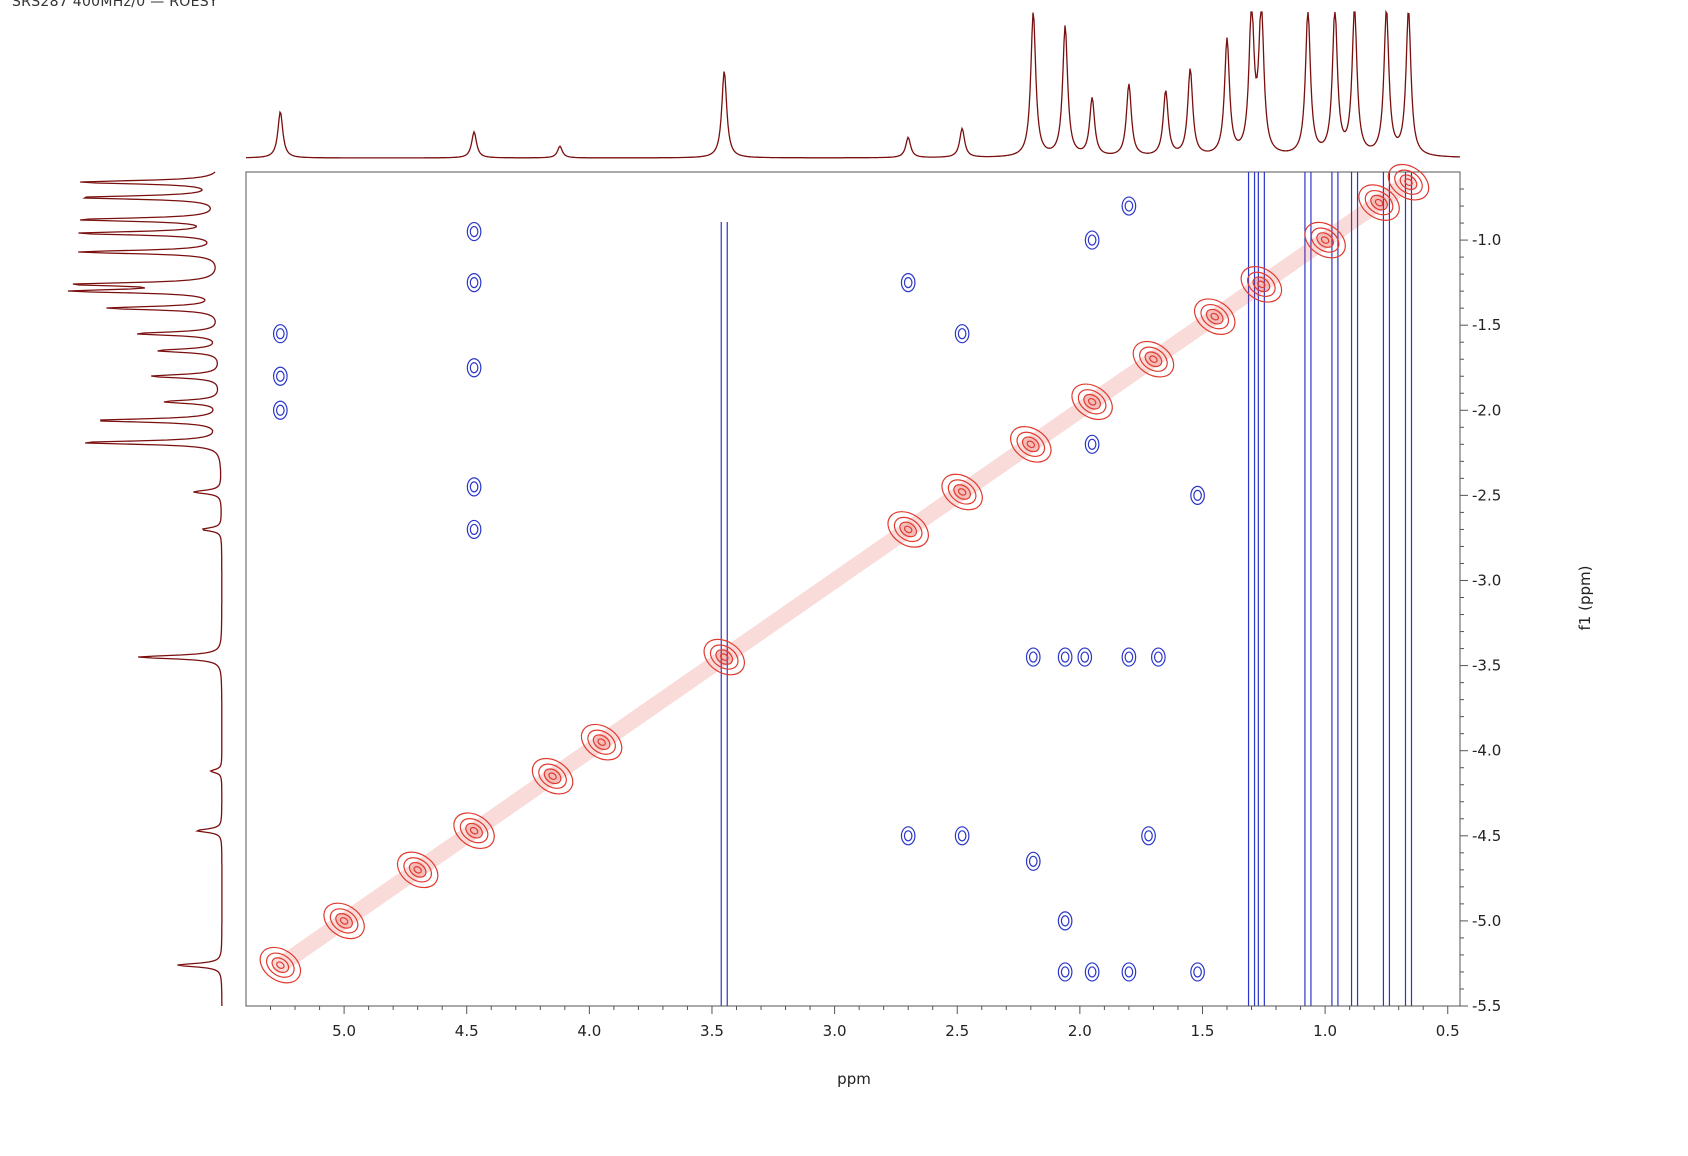 The height and width of the screenshot is (1156, 1688). What do you see at coordinates (1486, 240) in the screenshot?
I see `y-tick-label: -1.0` at bounding box center [1486, 240].